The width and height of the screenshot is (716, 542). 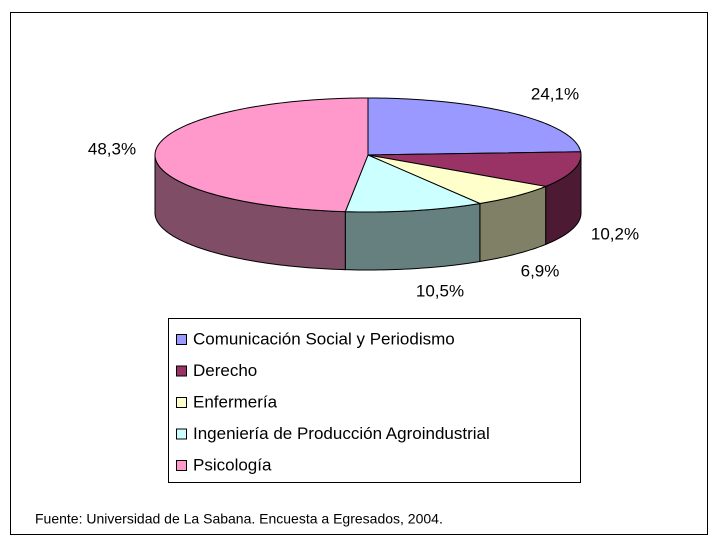 What do you see at coordinates (555, 93) in the screenshot?
I see `data-label: 24,1%` at bounding box center [555, 93].